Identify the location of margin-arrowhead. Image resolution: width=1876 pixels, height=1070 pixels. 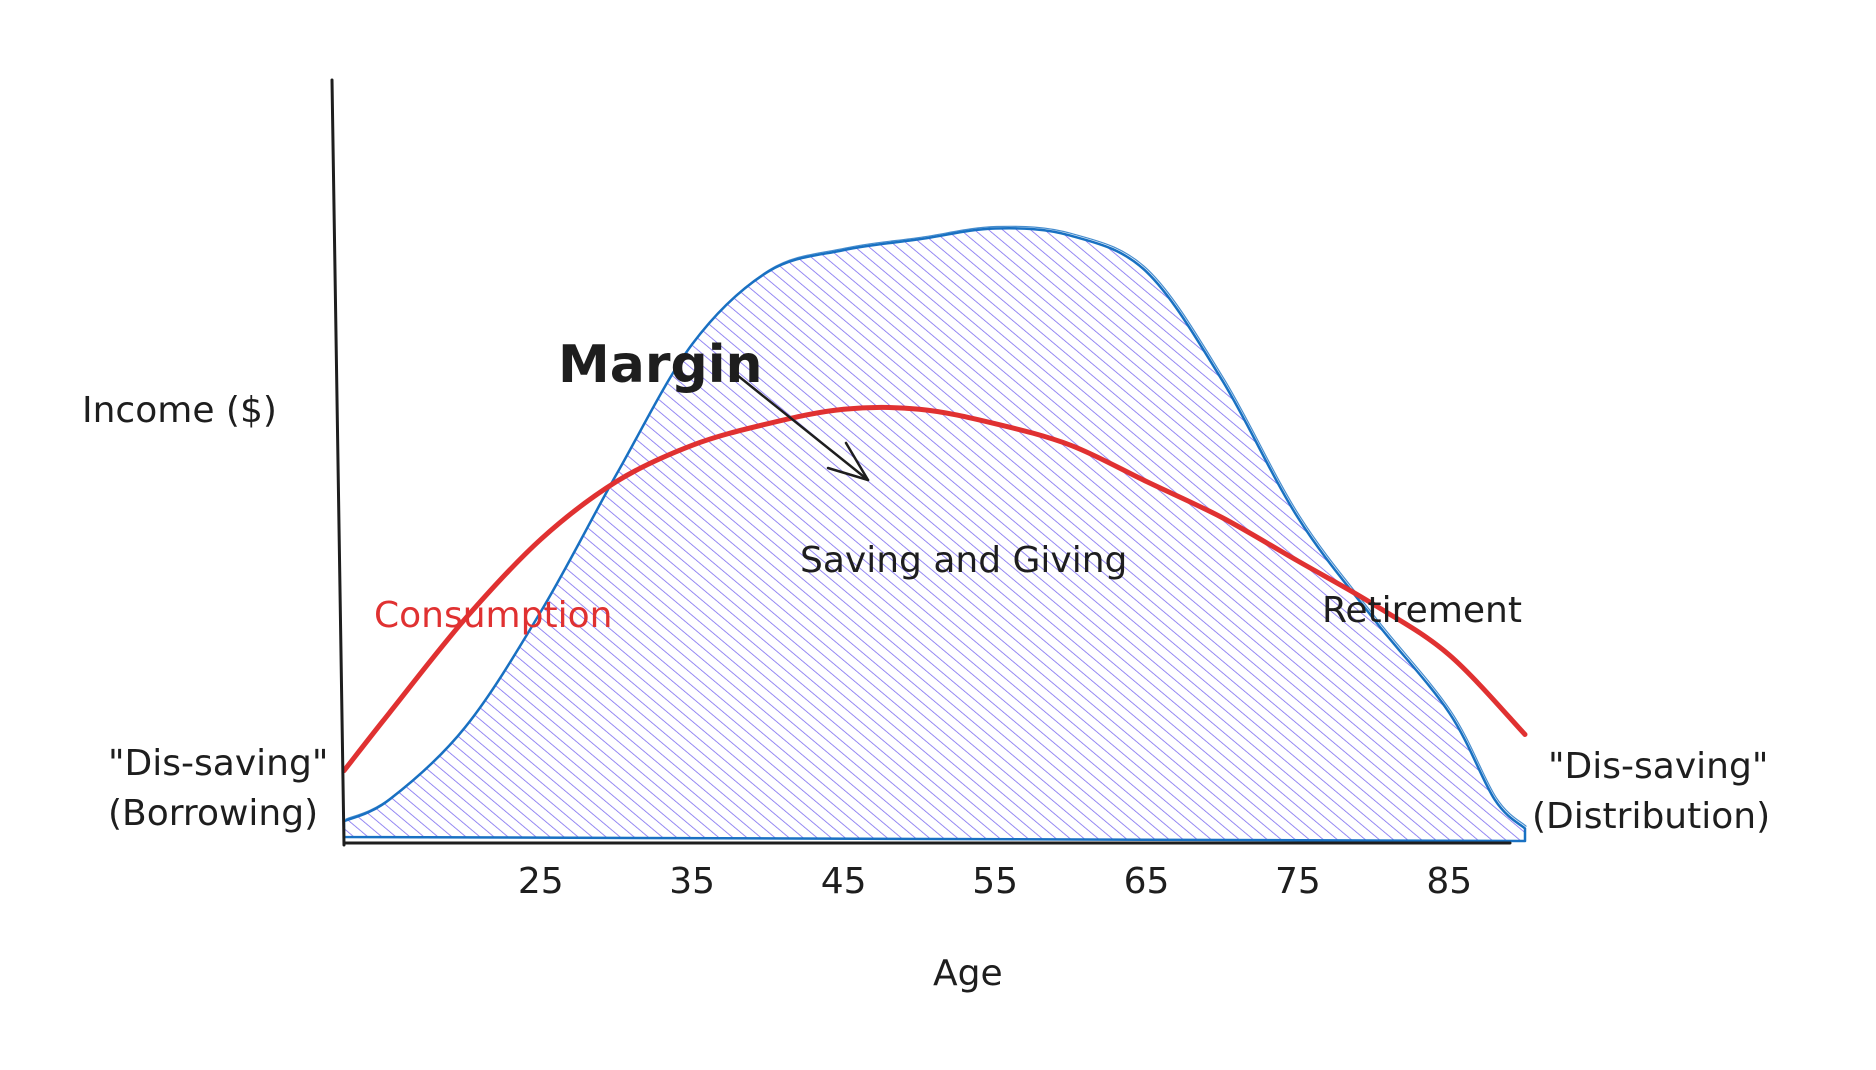
(848, 461).